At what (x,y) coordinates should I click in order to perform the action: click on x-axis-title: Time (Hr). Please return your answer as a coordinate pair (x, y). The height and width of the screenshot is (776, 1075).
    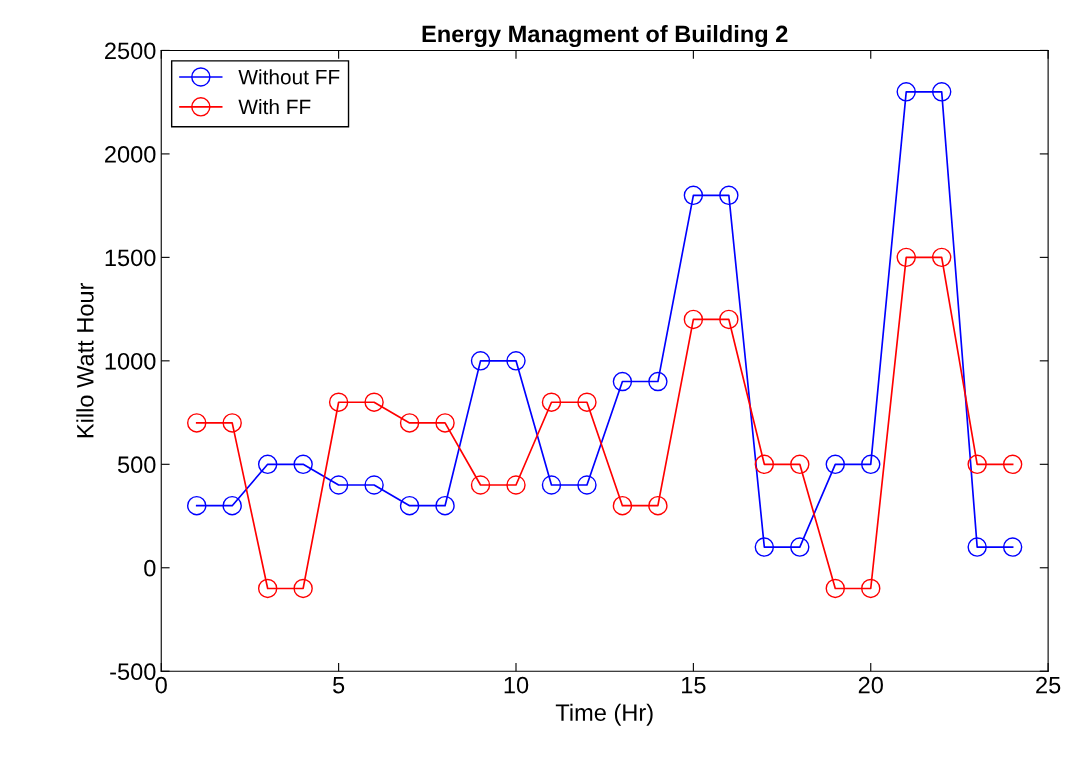
    Looking at the image, I should click on (604, 714).